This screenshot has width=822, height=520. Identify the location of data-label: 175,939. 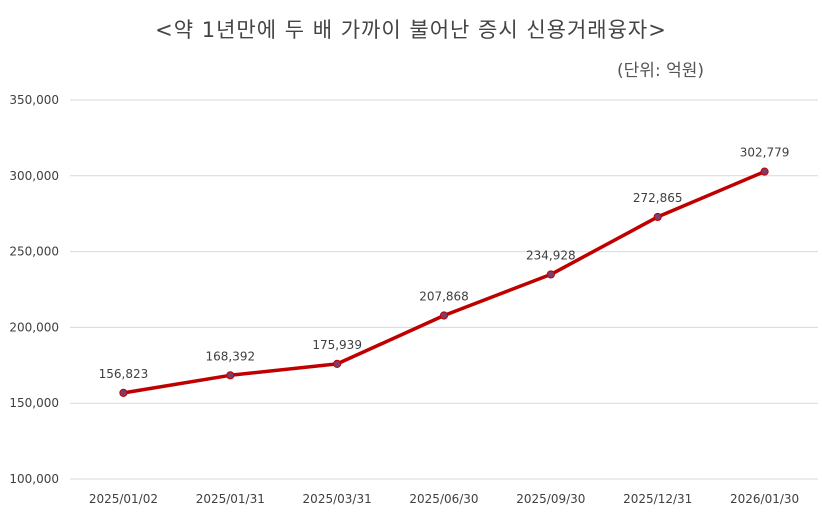
(337, 345).